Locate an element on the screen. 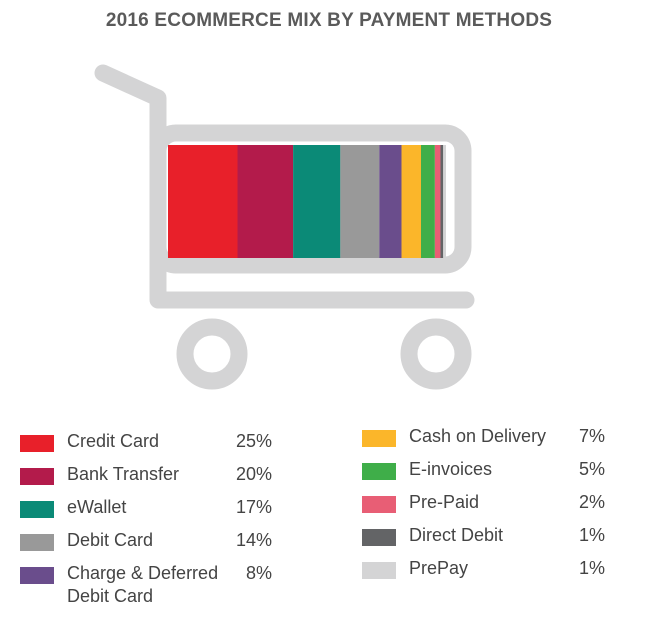  bar-prepay is located at coordinates (444, 201).